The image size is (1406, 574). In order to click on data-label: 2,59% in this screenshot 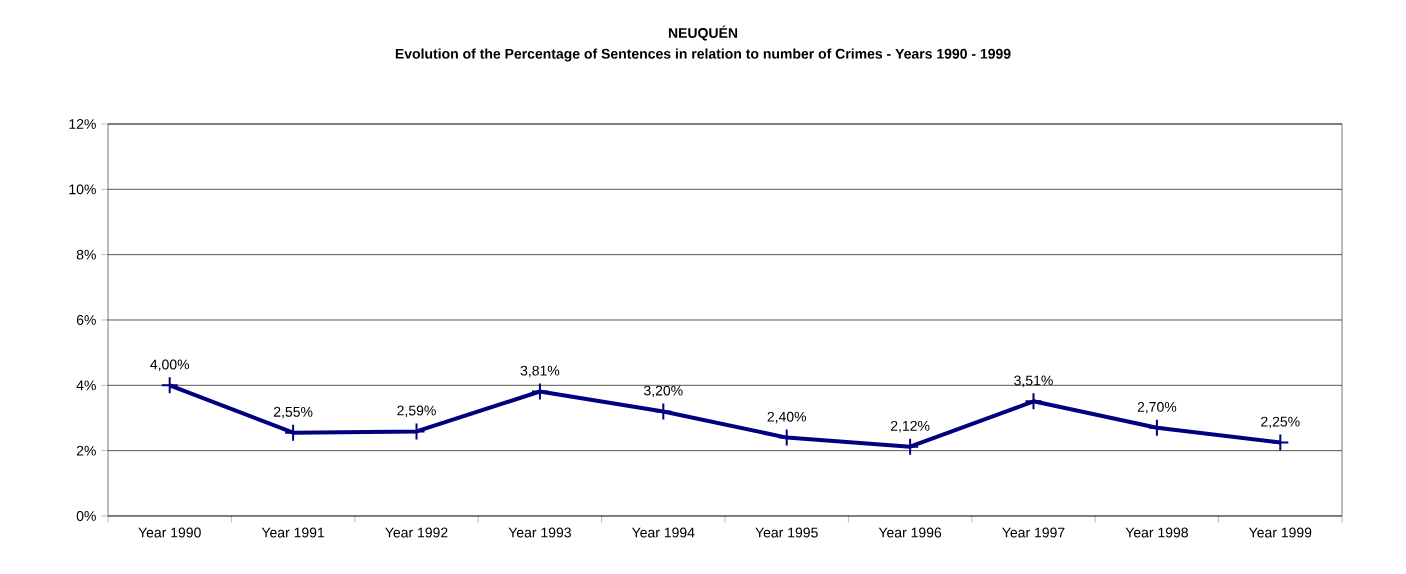, I will do `click(416, 411)`.